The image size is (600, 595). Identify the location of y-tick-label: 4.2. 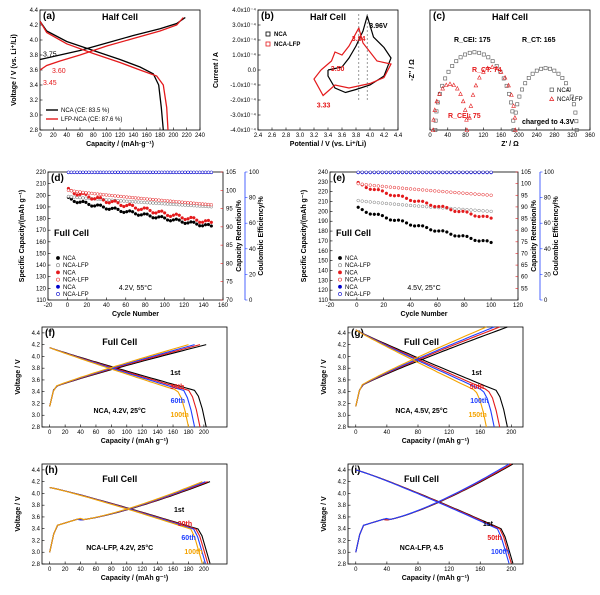
(342, 483).